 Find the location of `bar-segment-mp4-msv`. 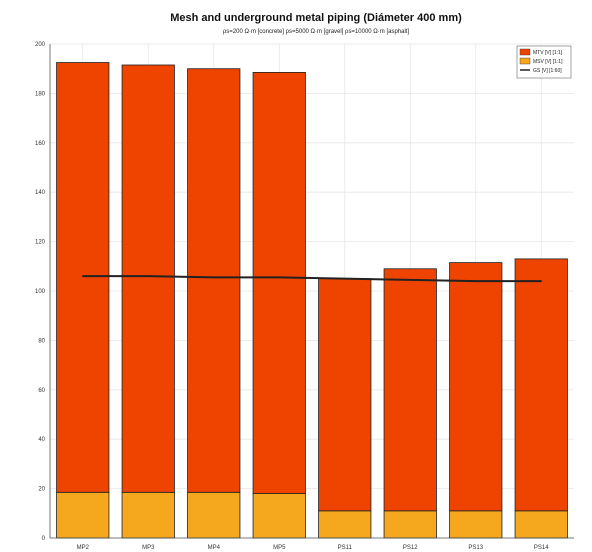

bar-segment-mp4-msv is located at coordinates (214, 515).